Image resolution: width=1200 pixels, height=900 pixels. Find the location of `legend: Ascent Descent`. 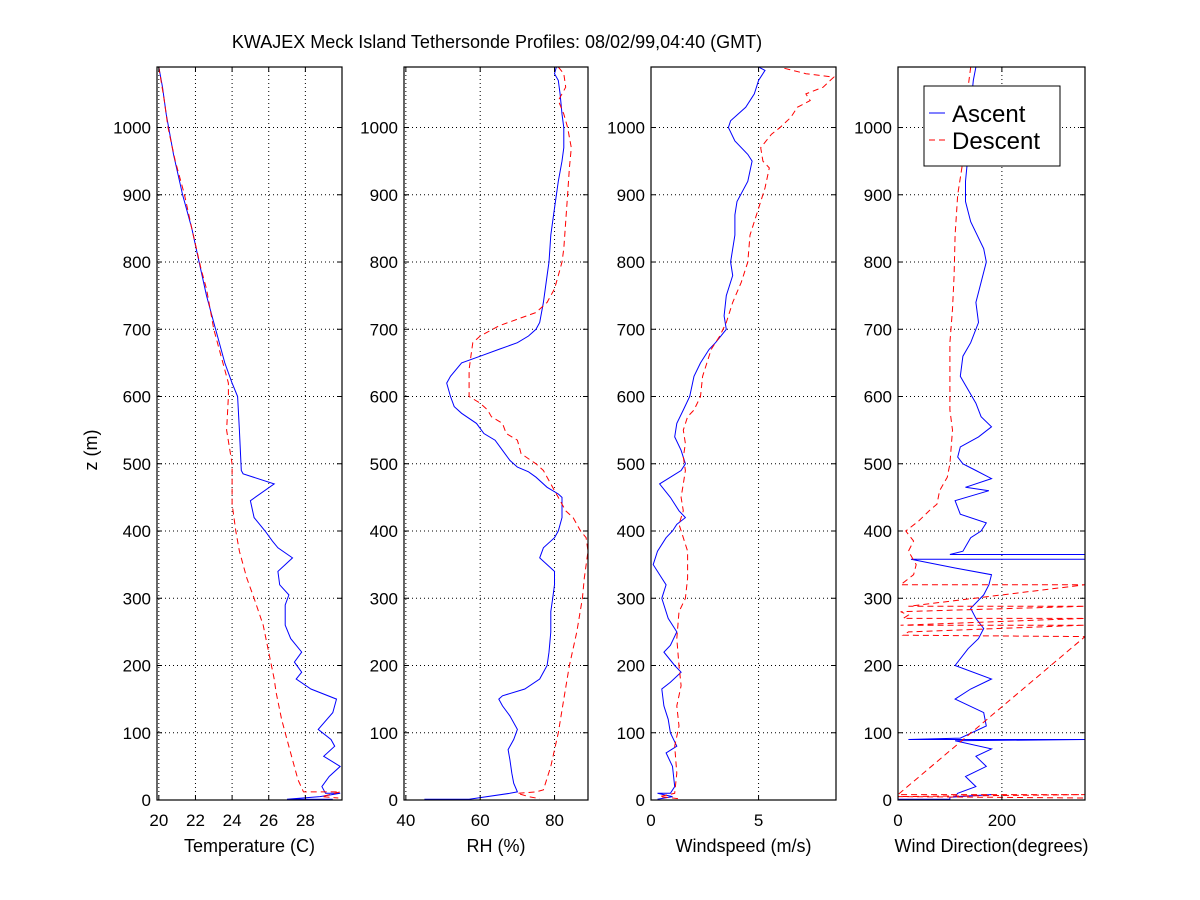

legend: Ascent Descent is located at coordinates (992, 126).